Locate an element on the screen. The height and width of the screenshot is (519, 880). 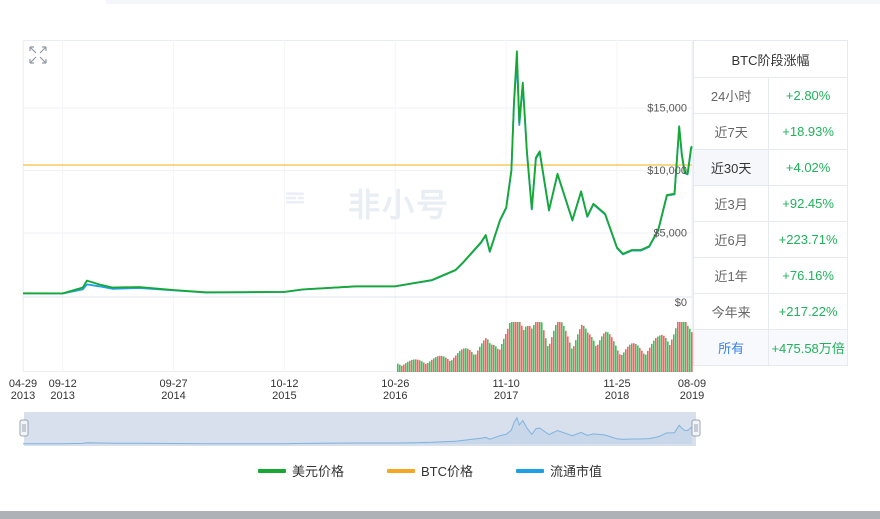
x-tick-label: 10-12 is located at coordinates (284, 384).